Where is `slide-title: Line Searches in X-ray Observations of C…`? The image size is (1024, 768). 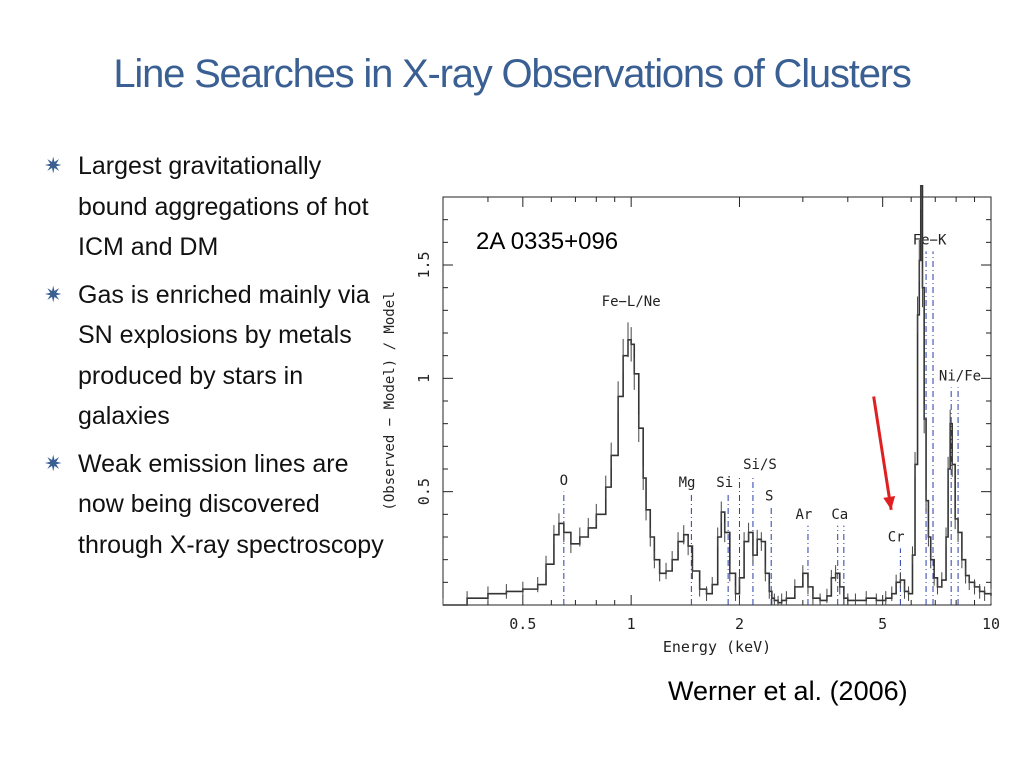
slide-title: Line Searches in X-ray Observations of C… is located at coordinates (512, 74).